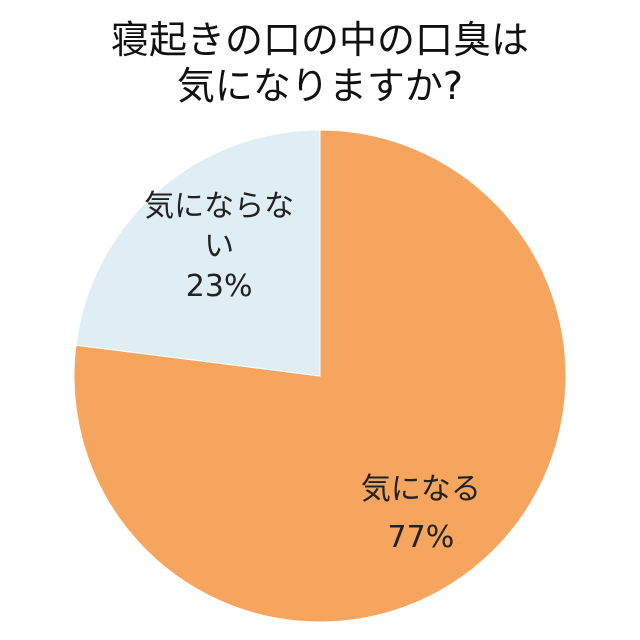 The width and height of the screenshot is (640, 640). What do you see at coordinates (420, 490) in the screenshot?
I see `slice-label: 気になる` at bounding box center [420, 490].